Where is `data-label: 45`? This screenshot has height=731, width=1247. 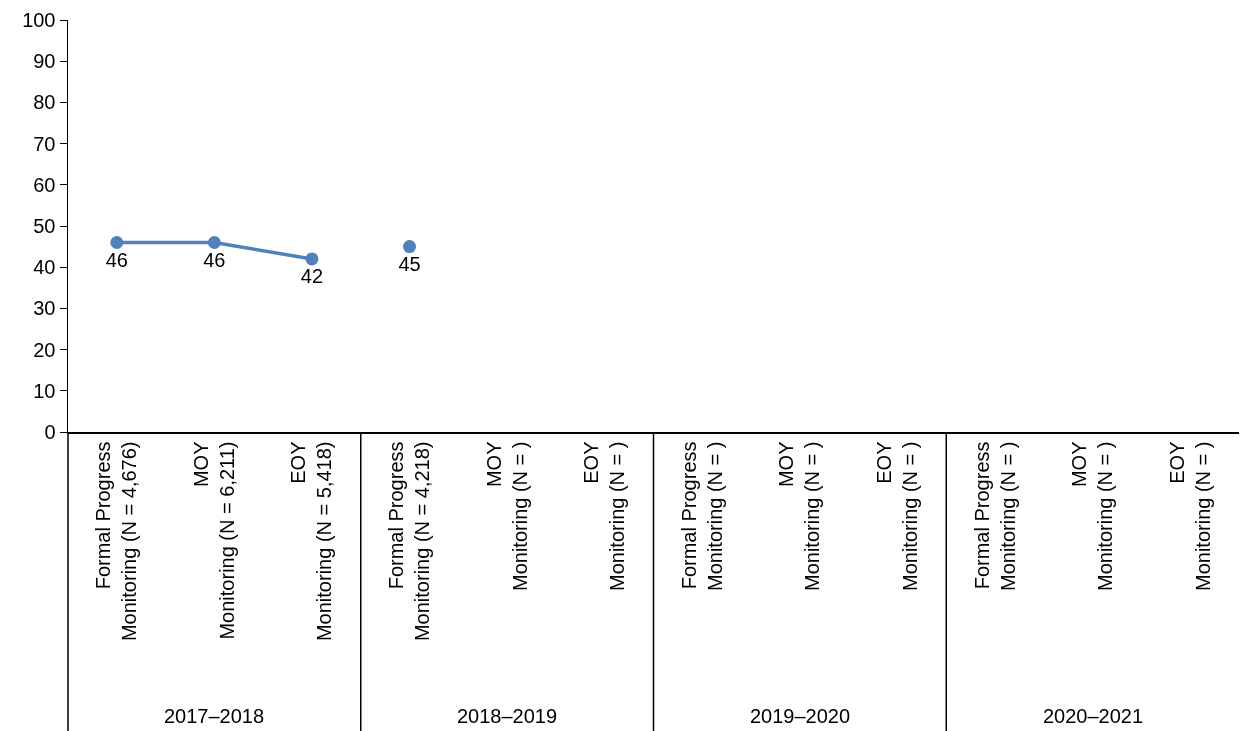
data-label: 45 is located at coordinates (409, 263).